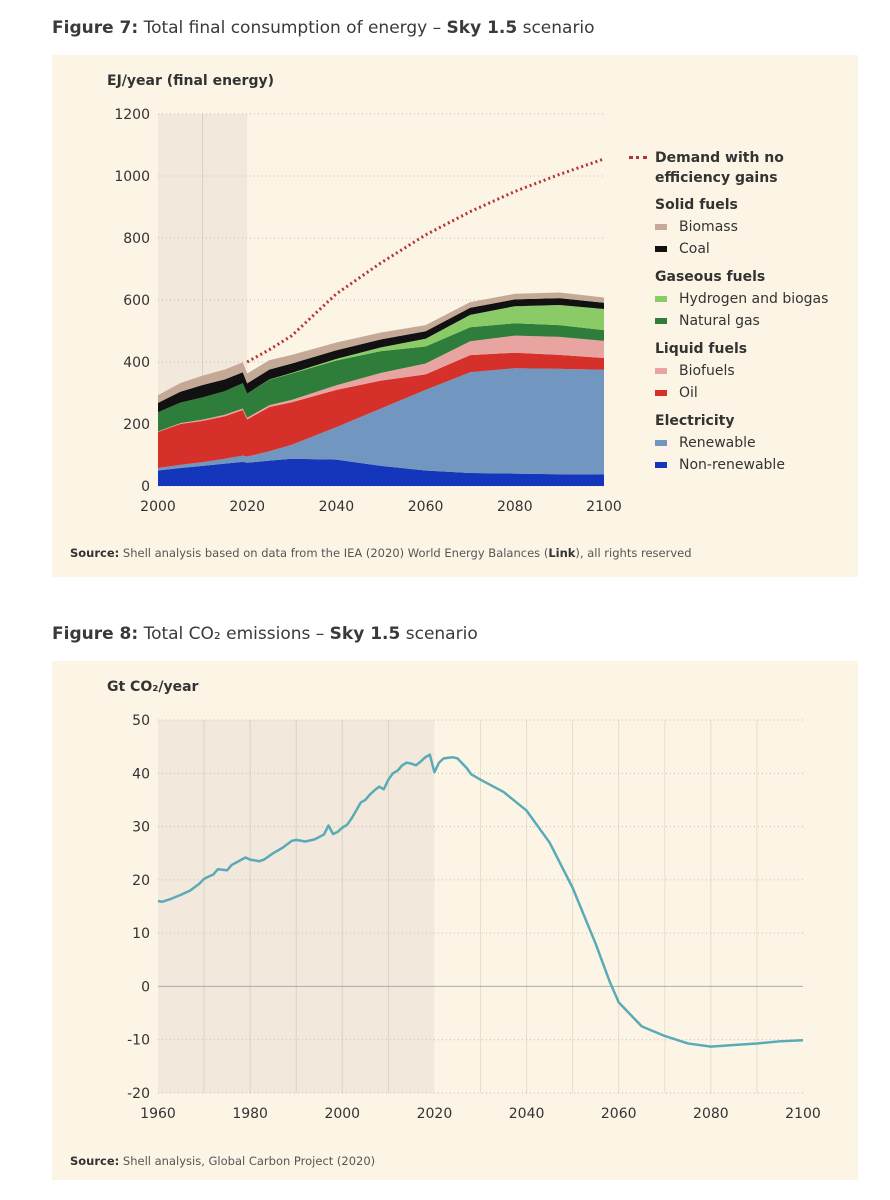 The image size is (890, 1200). What do you see at coordinates (754, 299) in the screenshot?
I see `legend-label: Hydrogen and biogas` at bounding box center [754, 299].